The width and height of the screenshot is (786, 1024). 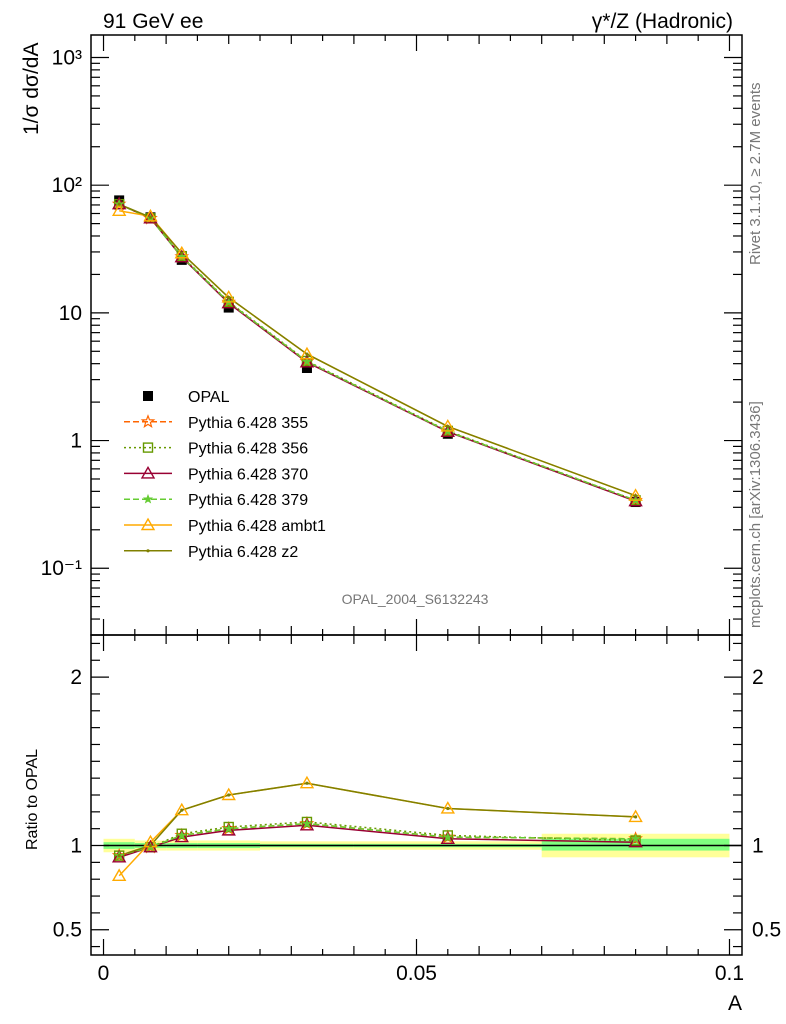 What do you see at coordinates (67, 57) in the screenshot?
I see `main-y-tick-label-4: 10³` at bounding box center [67, 57].